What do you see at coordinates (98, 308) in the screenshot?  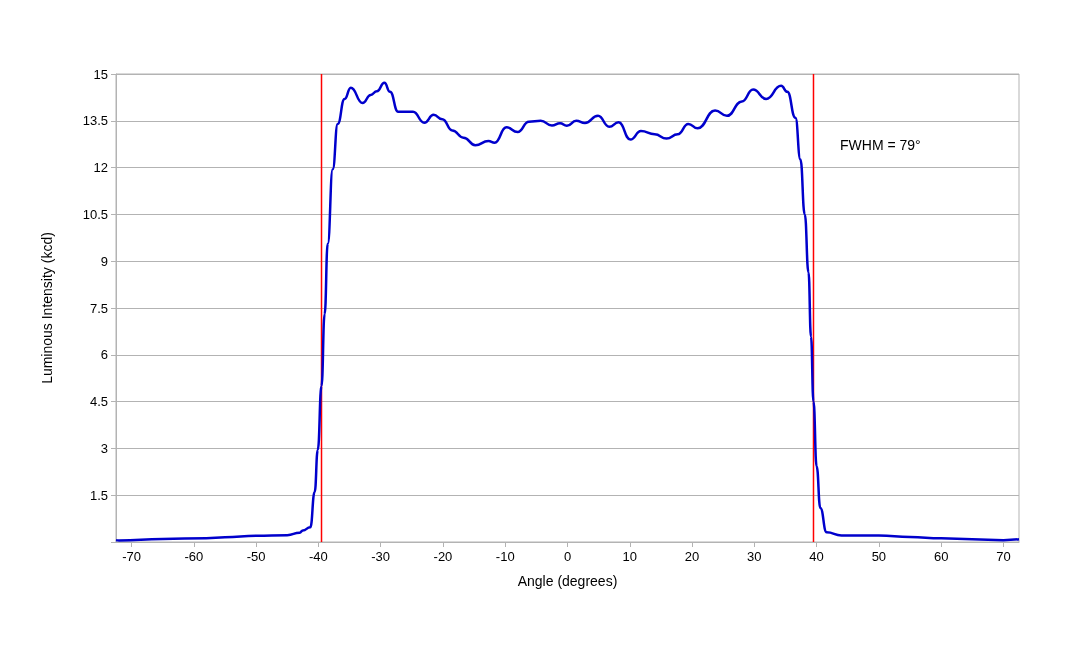 I see `y-tick-label: 7.5` at bounding box center [98, 308].